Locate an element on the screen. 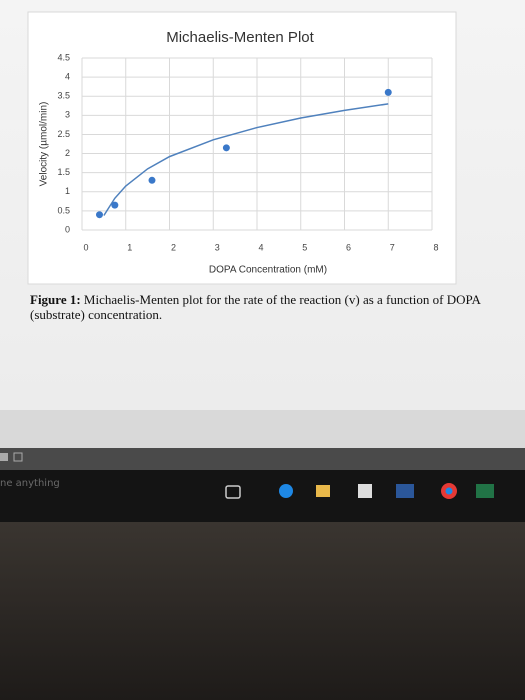  x-axis-label: DOPA Concentration (mM) is located at coordinates (268, 270).